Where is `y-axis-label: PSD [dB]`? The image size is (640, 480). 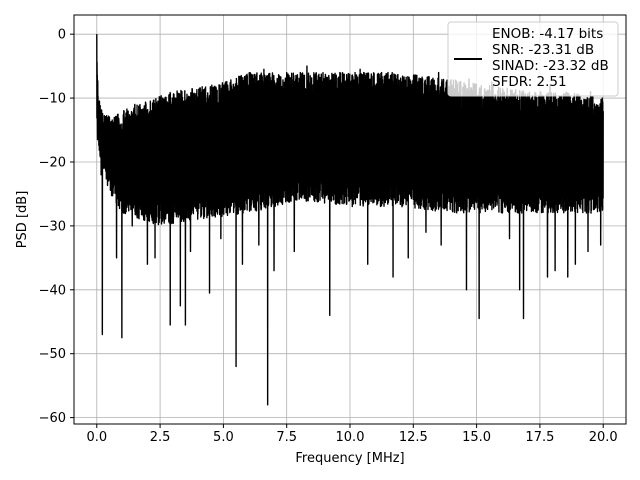 y-axis-label: PSD [dB] is located at coordinates (22, 220).